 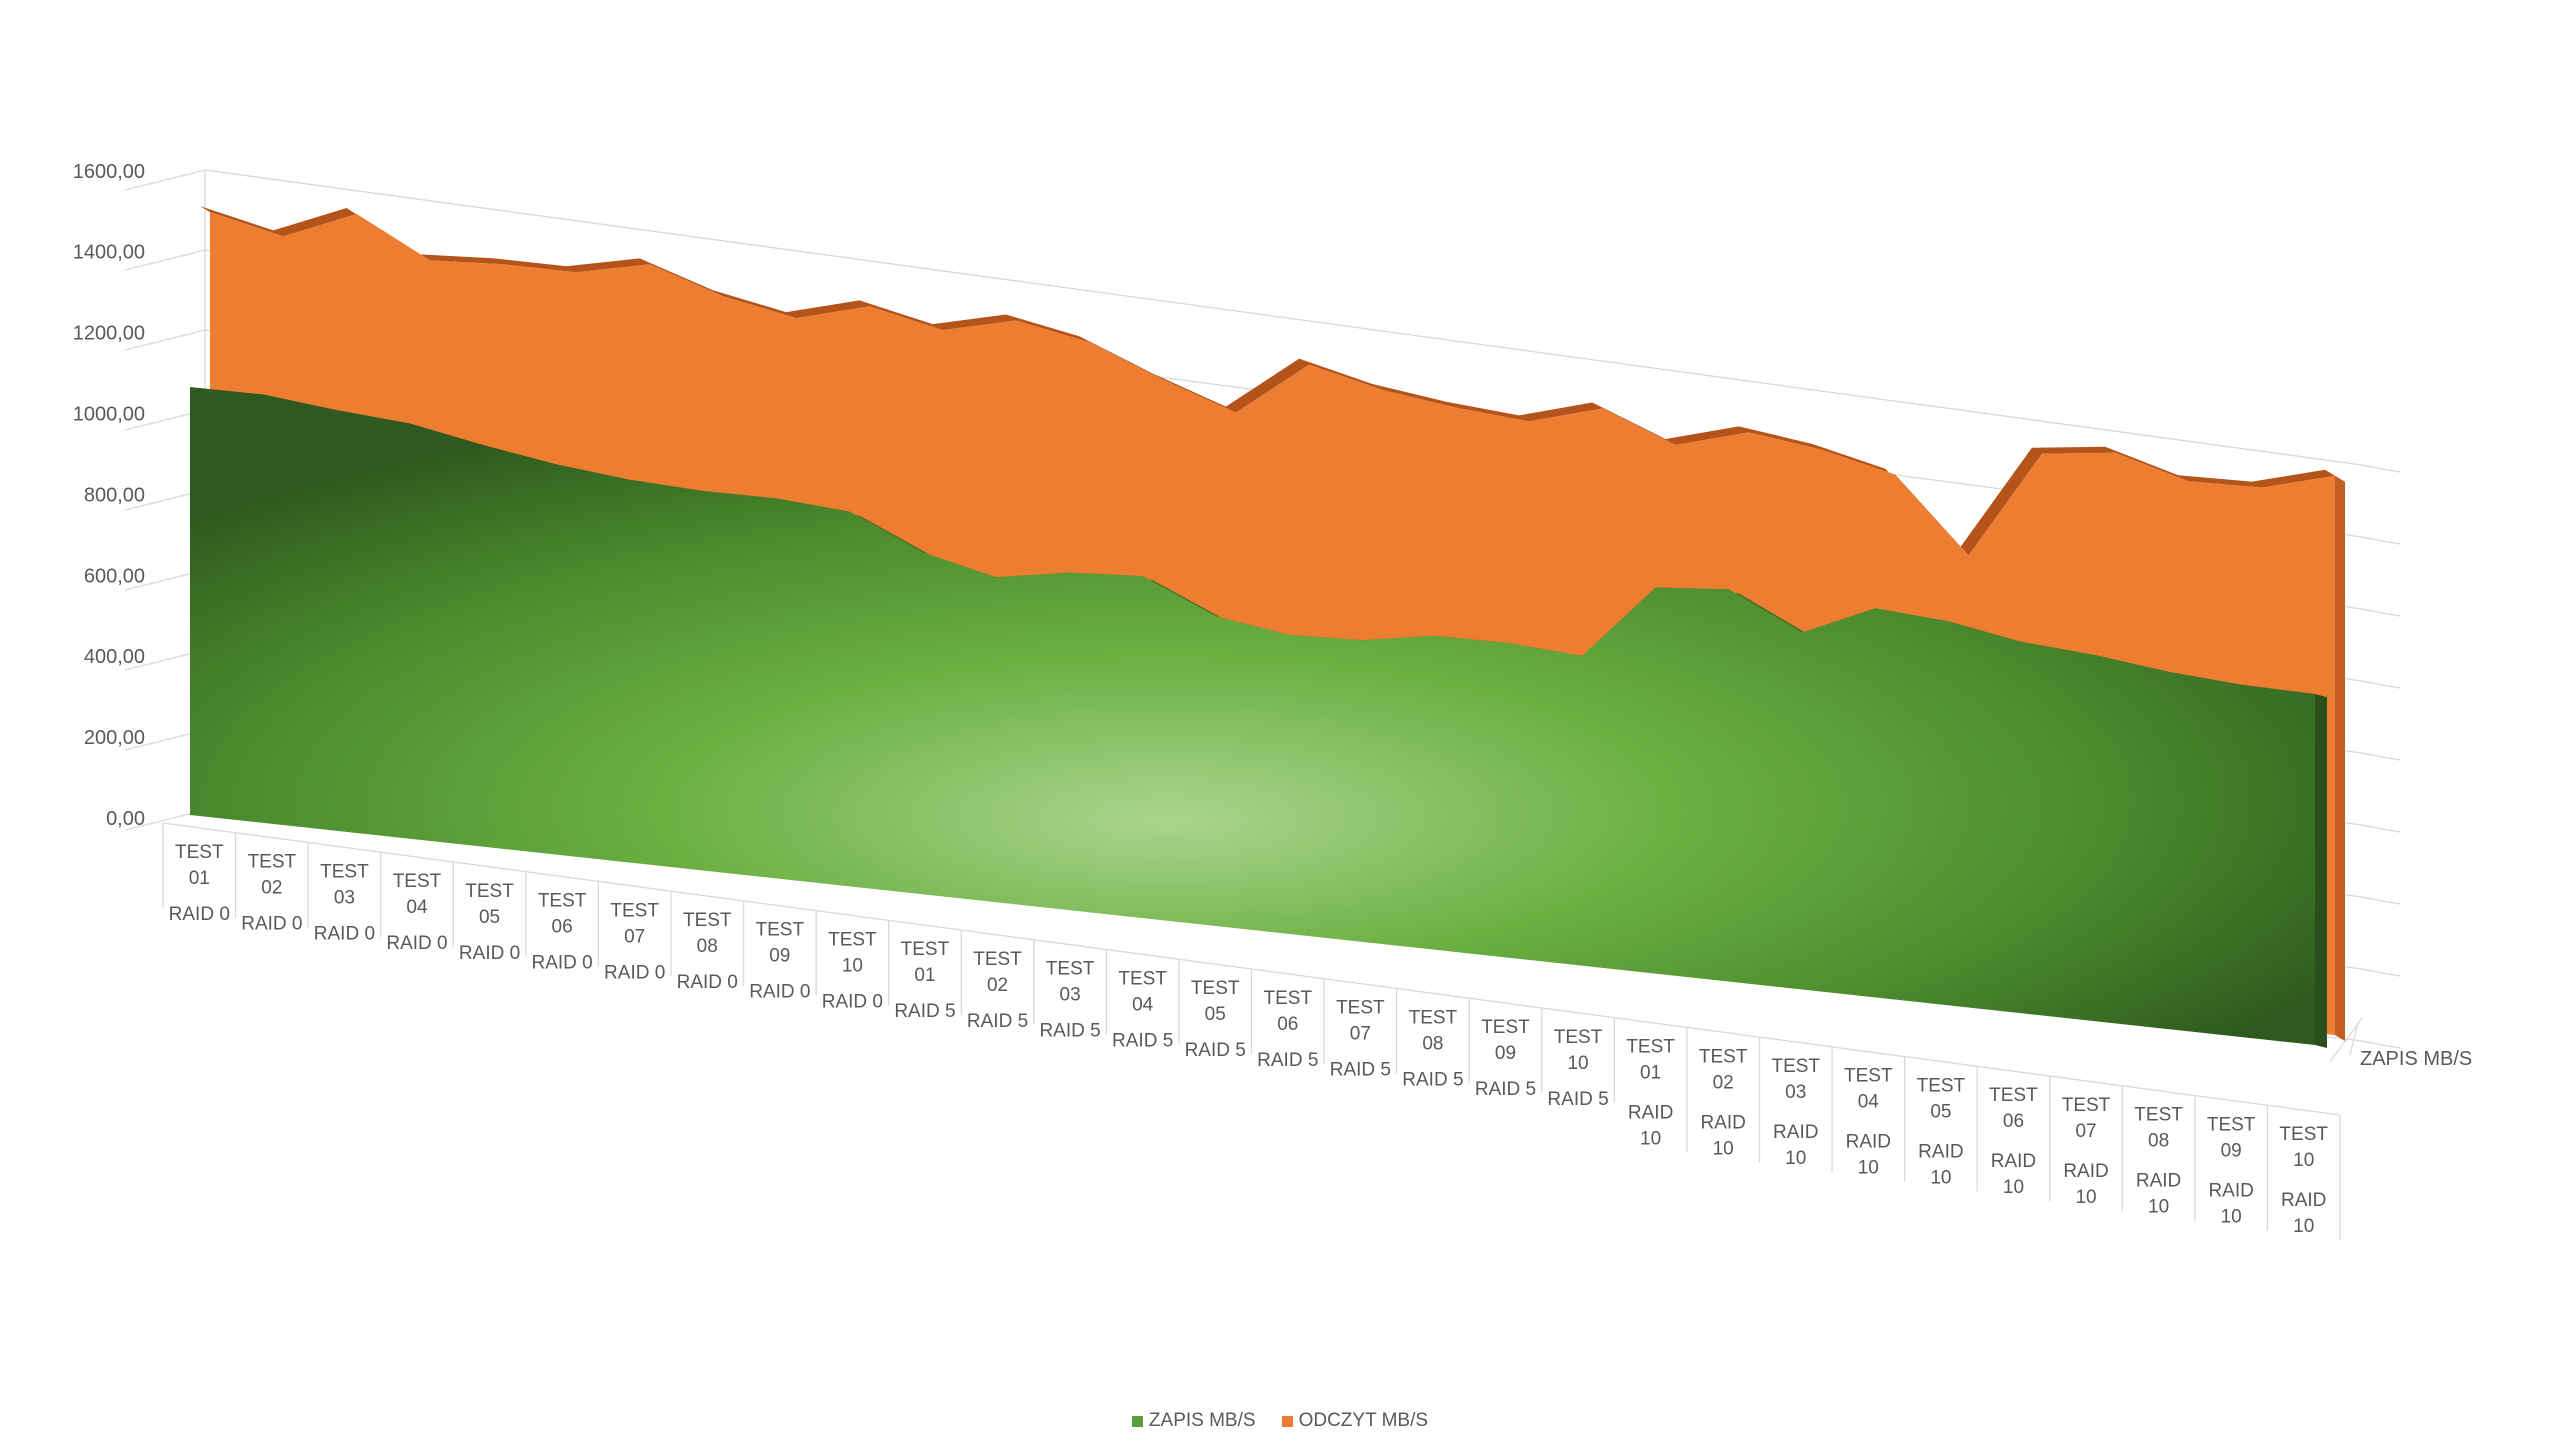 What do you see at coordinates (2085, 1131) in the screenshot?
I see `x-category-label: 07` at bounding box center [2085, 1131].